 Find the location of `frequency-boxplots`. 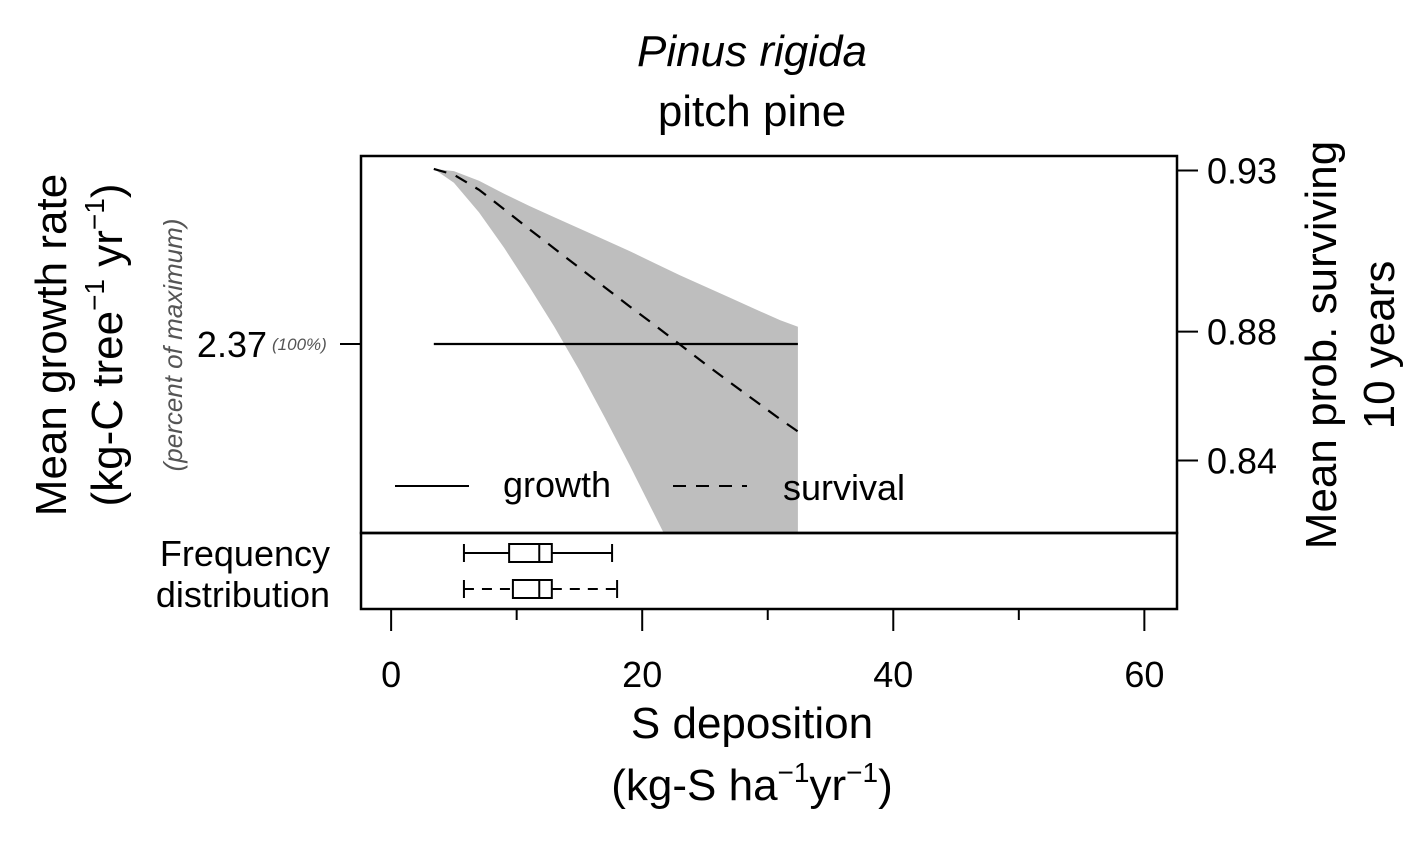

frequency-boxplots is located at coordinates (540, 571).